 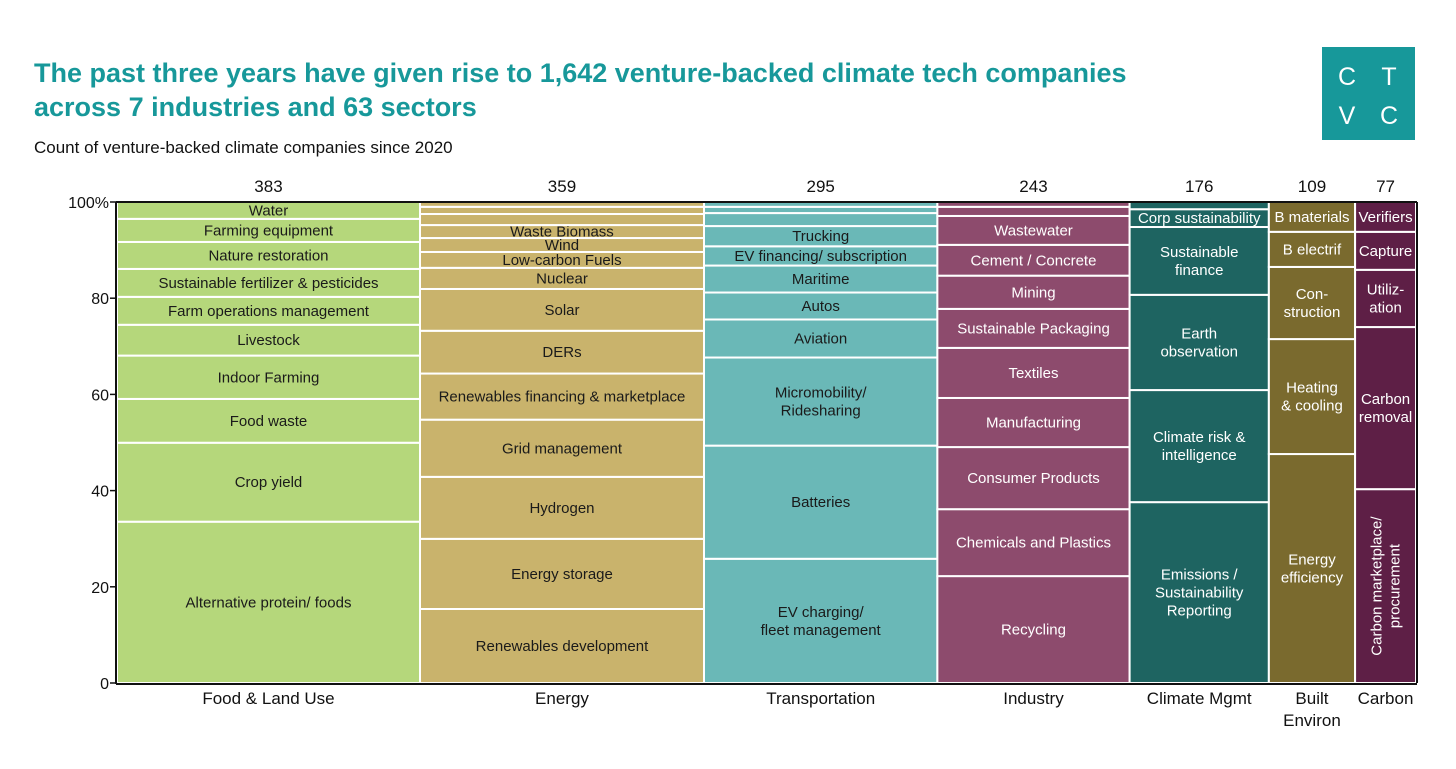 I want to click on segment-label-line: Heating, so click(x=1312, y=388).